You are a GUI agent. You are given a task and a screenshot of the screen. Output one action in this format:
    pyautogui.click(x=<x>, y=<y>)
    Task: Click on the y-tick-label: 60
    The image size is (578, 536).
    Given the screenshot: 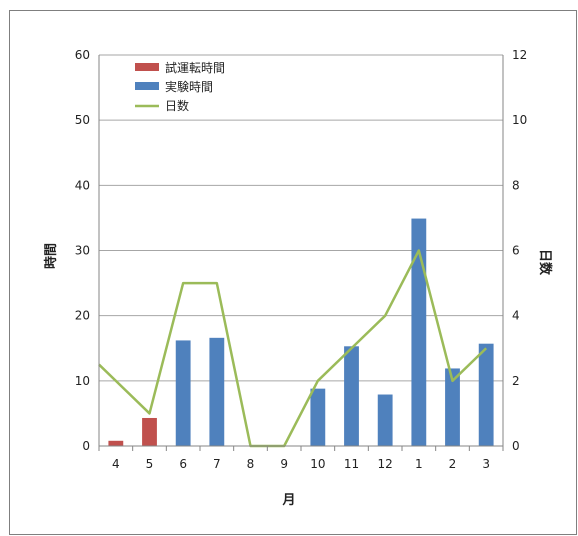 What is the action you would take?
    pyautogui.click(x=82, y=55)
    